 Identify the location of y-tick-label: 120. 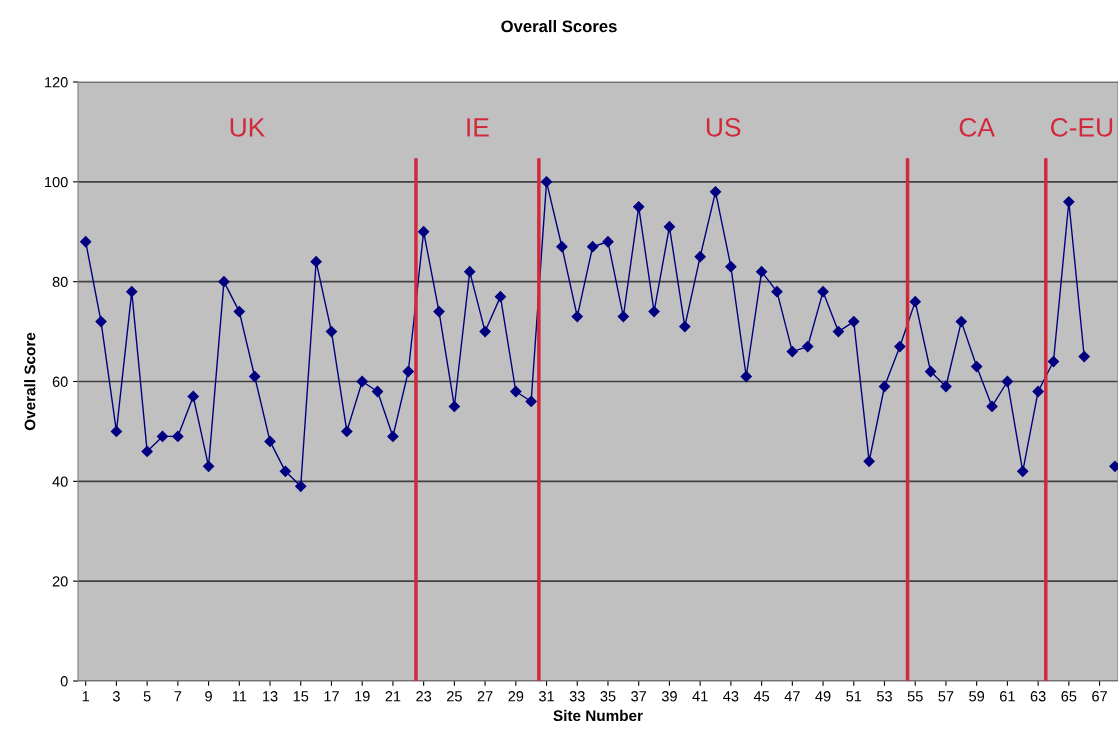
(56, 82).